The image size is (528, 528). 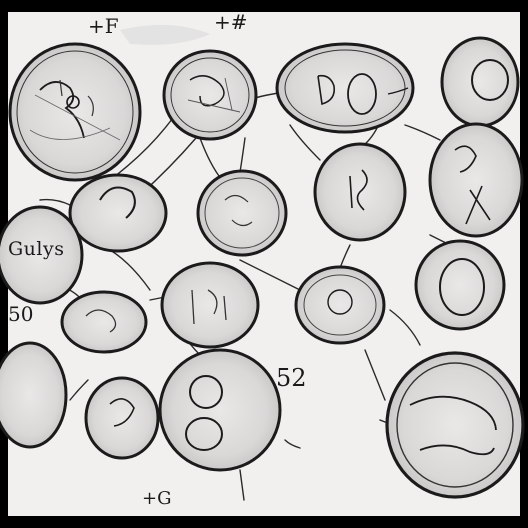 I want to click on paper-smudge, so click(x=165, y=34).